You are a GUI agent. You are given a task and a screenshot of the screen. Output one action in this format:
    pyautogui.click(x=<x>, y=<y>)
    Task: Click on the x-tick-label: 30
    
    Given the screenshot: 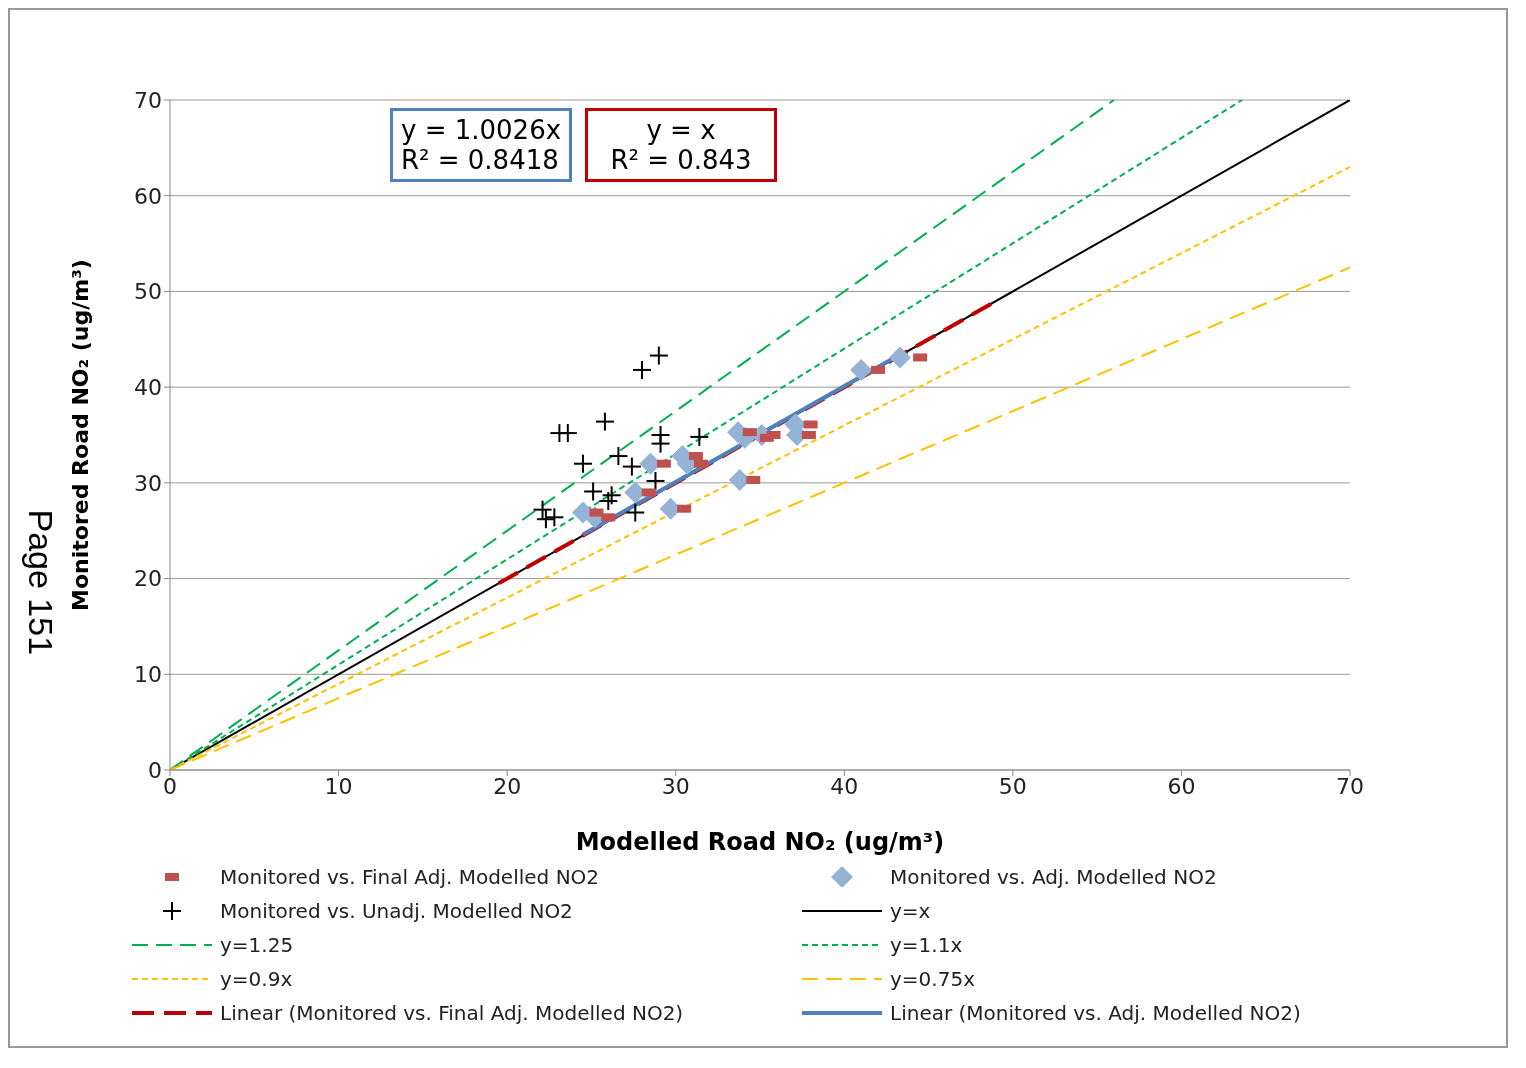 What is the action you would take?
    pyautogui.click(x=675, y=786)
    